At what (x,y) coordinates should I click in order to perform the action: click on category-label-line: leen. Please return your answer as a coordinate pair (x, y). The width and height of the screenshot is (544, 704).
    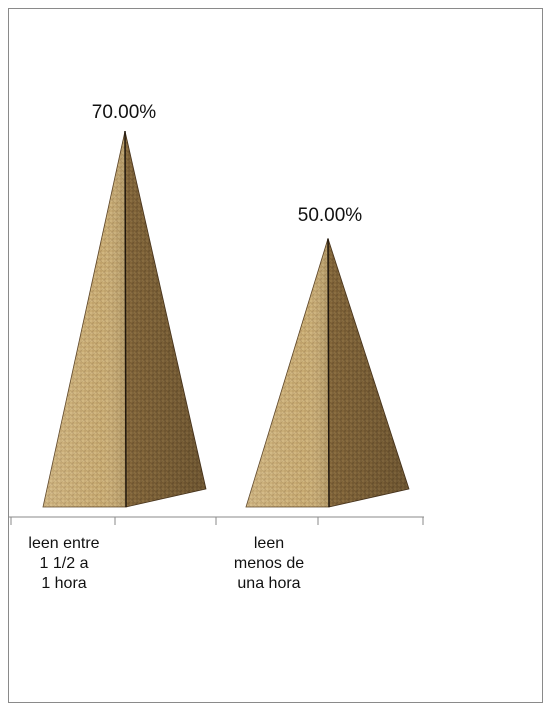
    Looking at the image, I should click on (269, 543).